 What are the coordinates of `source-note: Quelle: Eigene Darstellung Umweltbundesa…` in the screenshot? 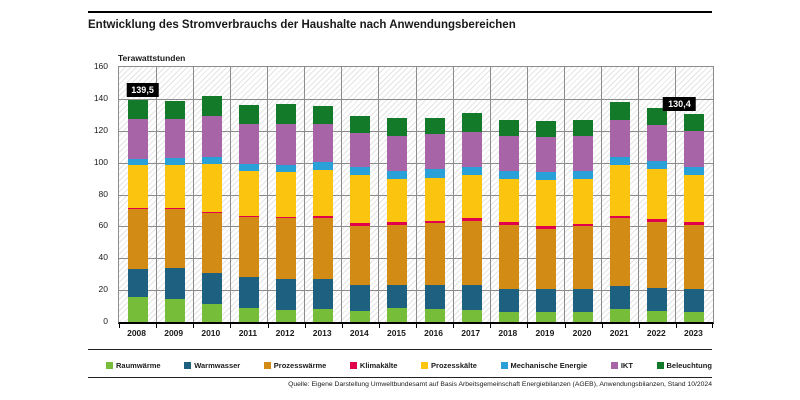 It's located at (500, 384).